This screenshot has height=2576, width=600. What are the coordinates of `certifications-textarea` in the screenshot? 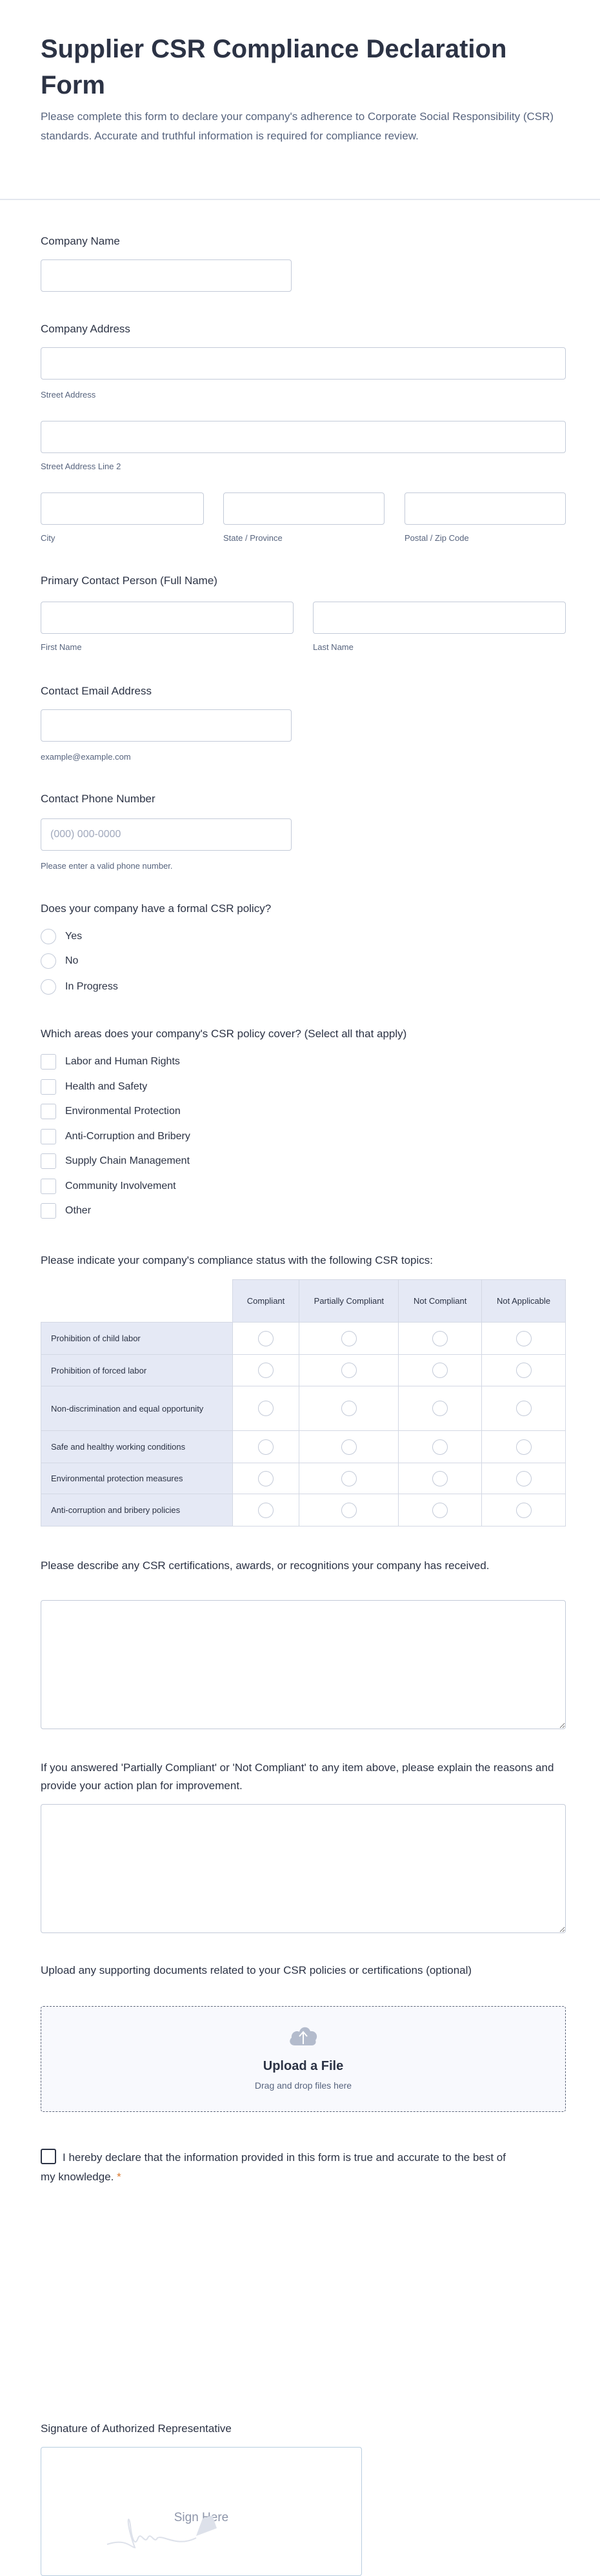 It's located at (303, 1665).